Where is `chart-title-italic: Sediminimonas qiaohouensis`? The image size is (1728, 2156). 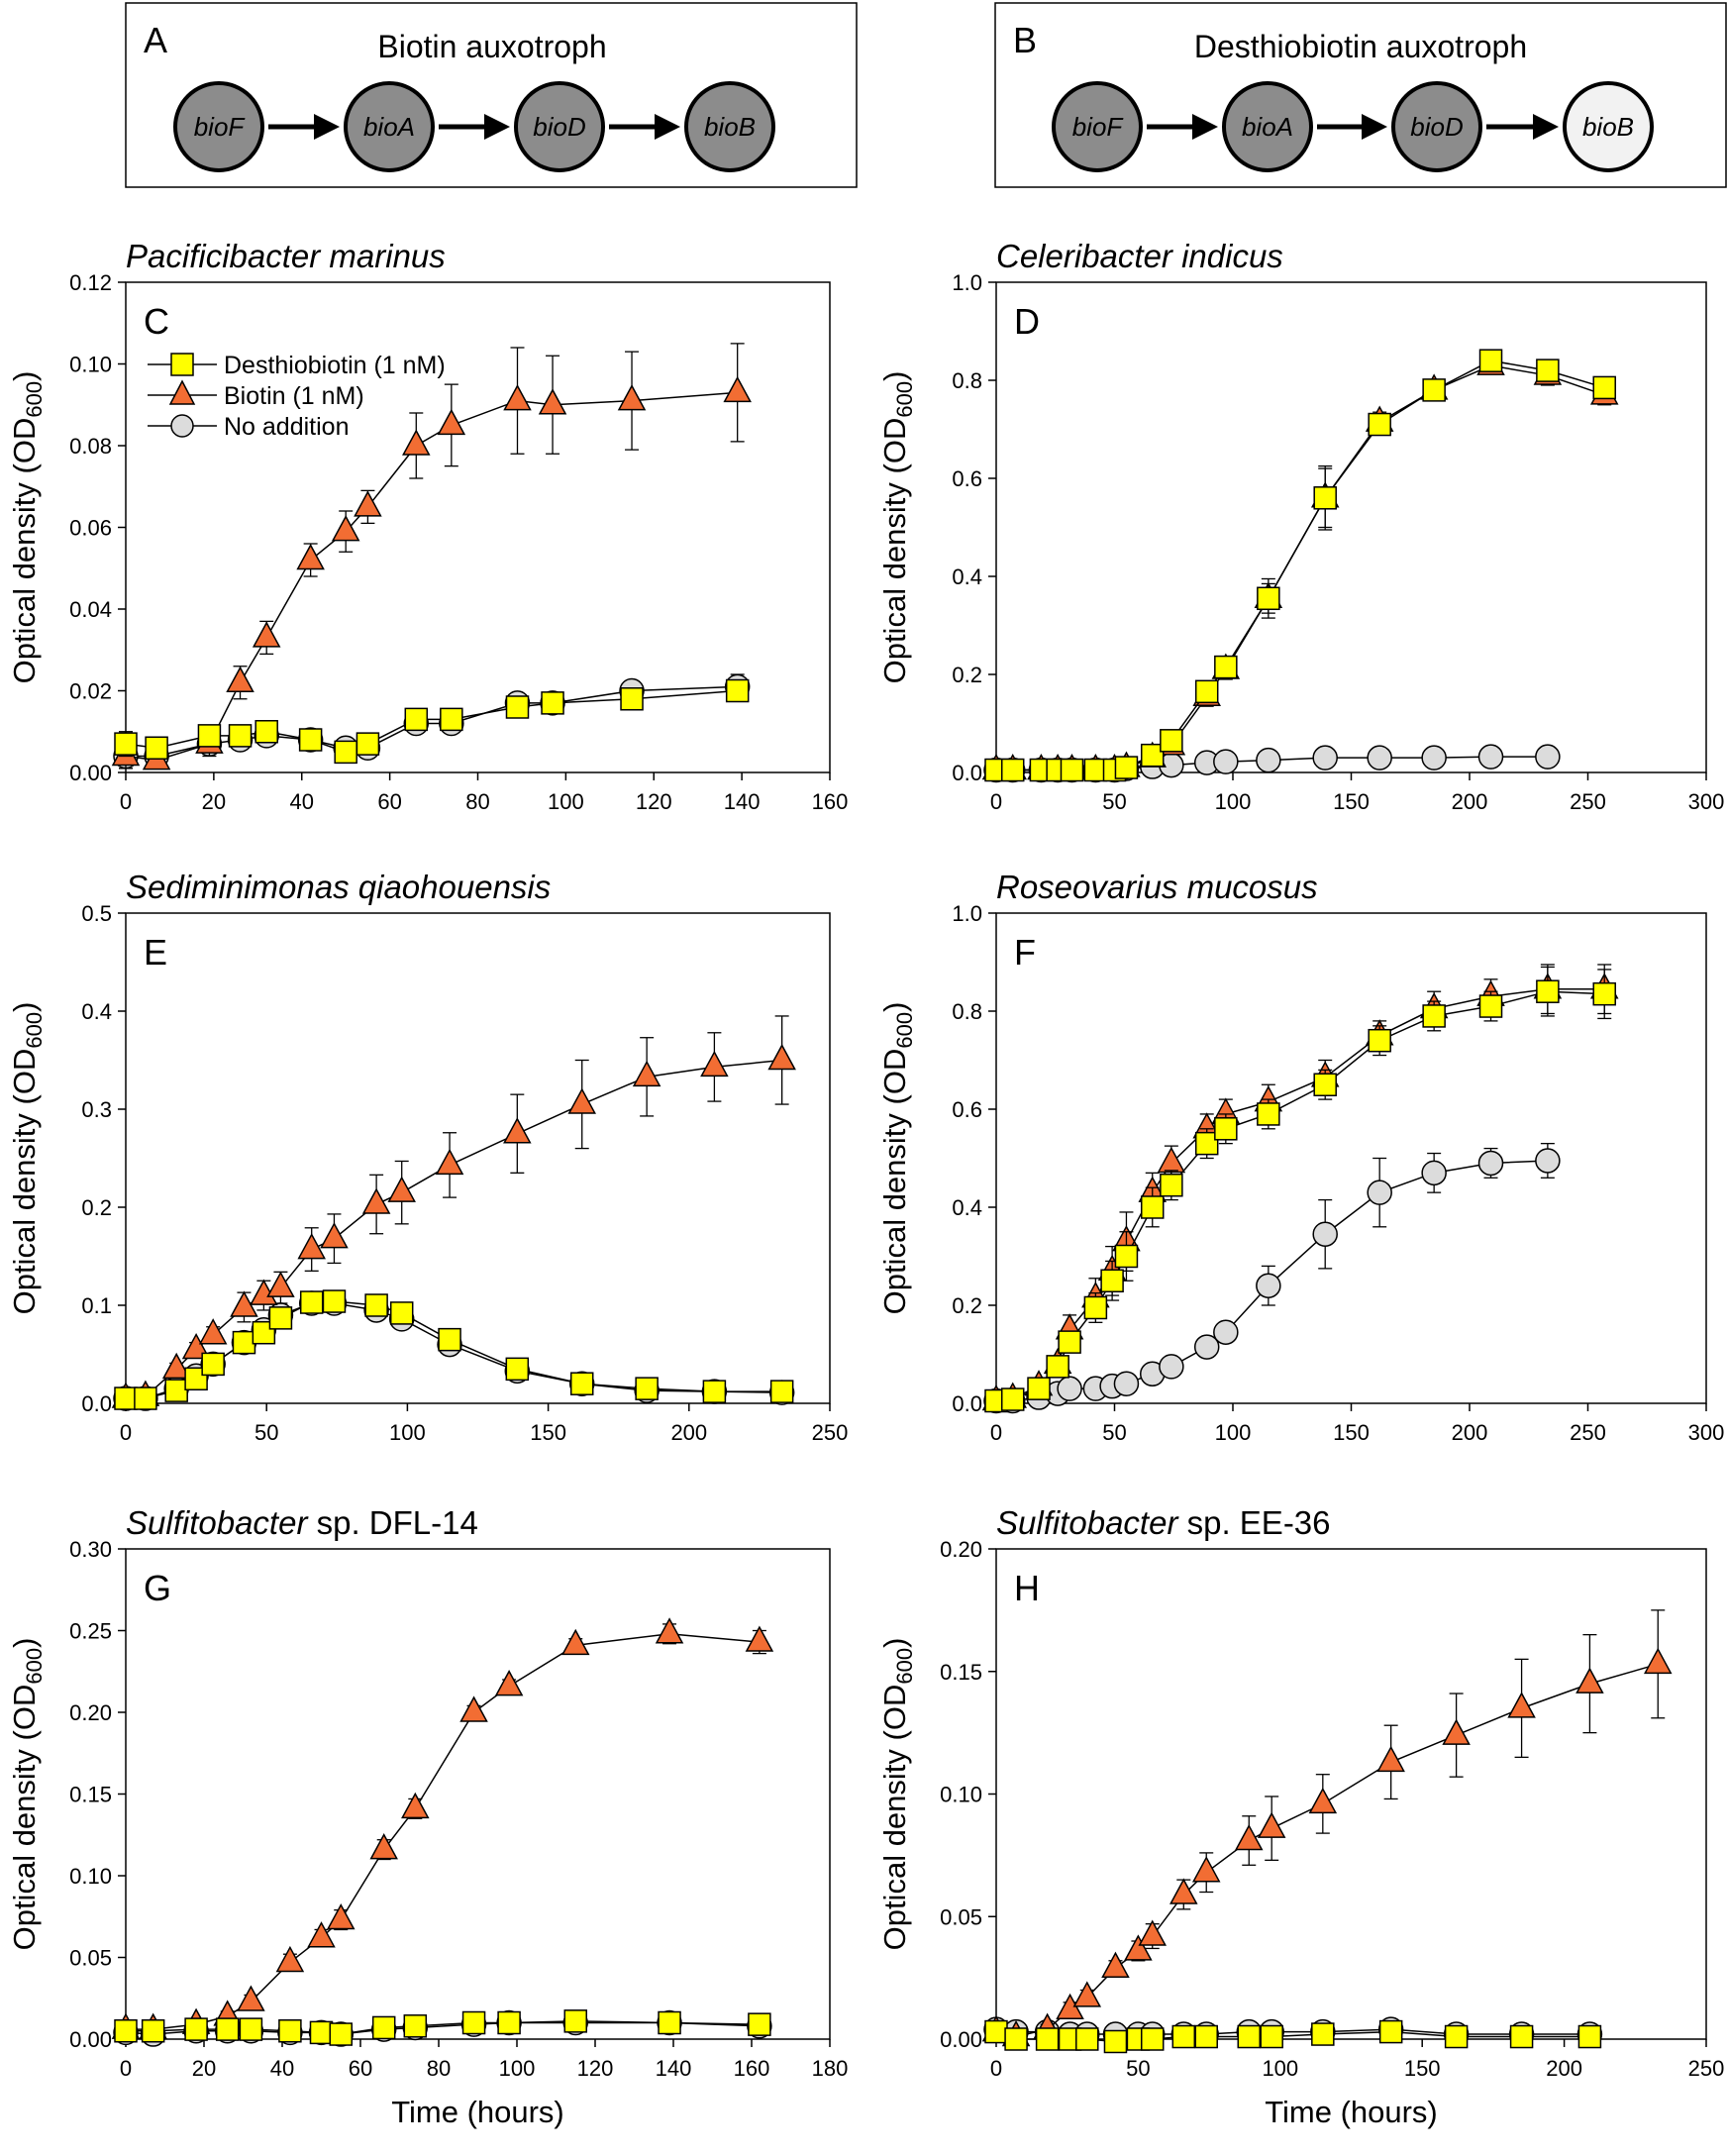 chart-title-italic: Sediminimonas qiaohouensis is located at coordinates (338, 887).